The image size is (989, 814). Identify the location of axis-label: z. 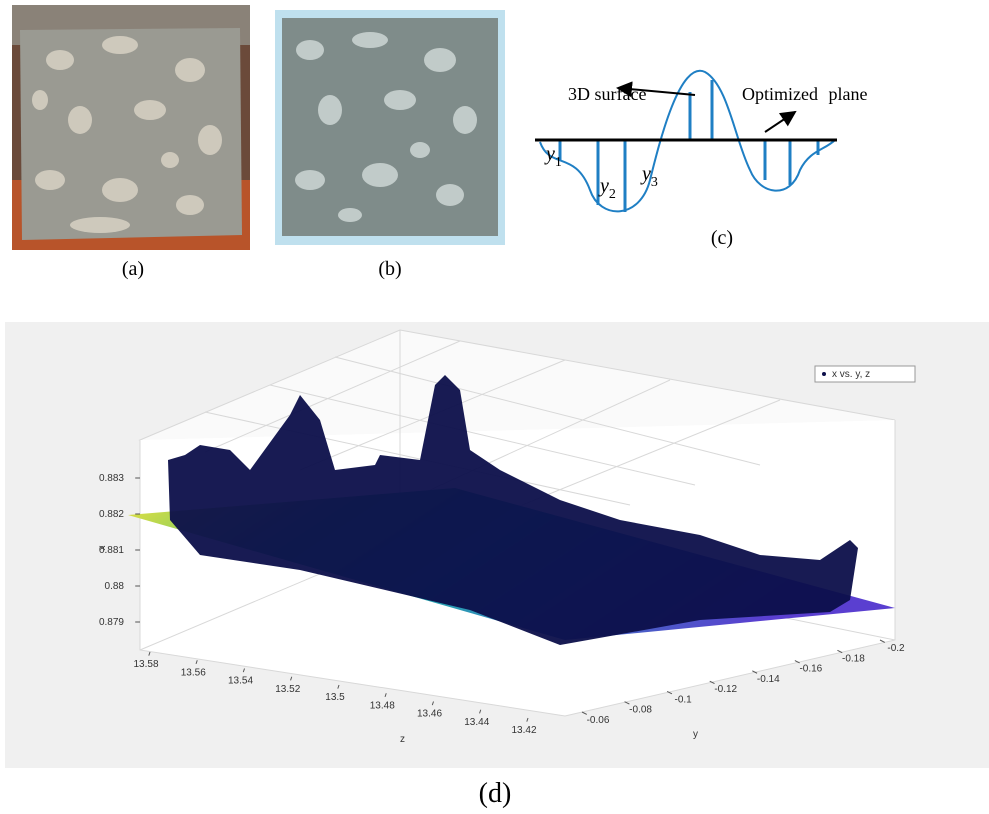
(402, 739).